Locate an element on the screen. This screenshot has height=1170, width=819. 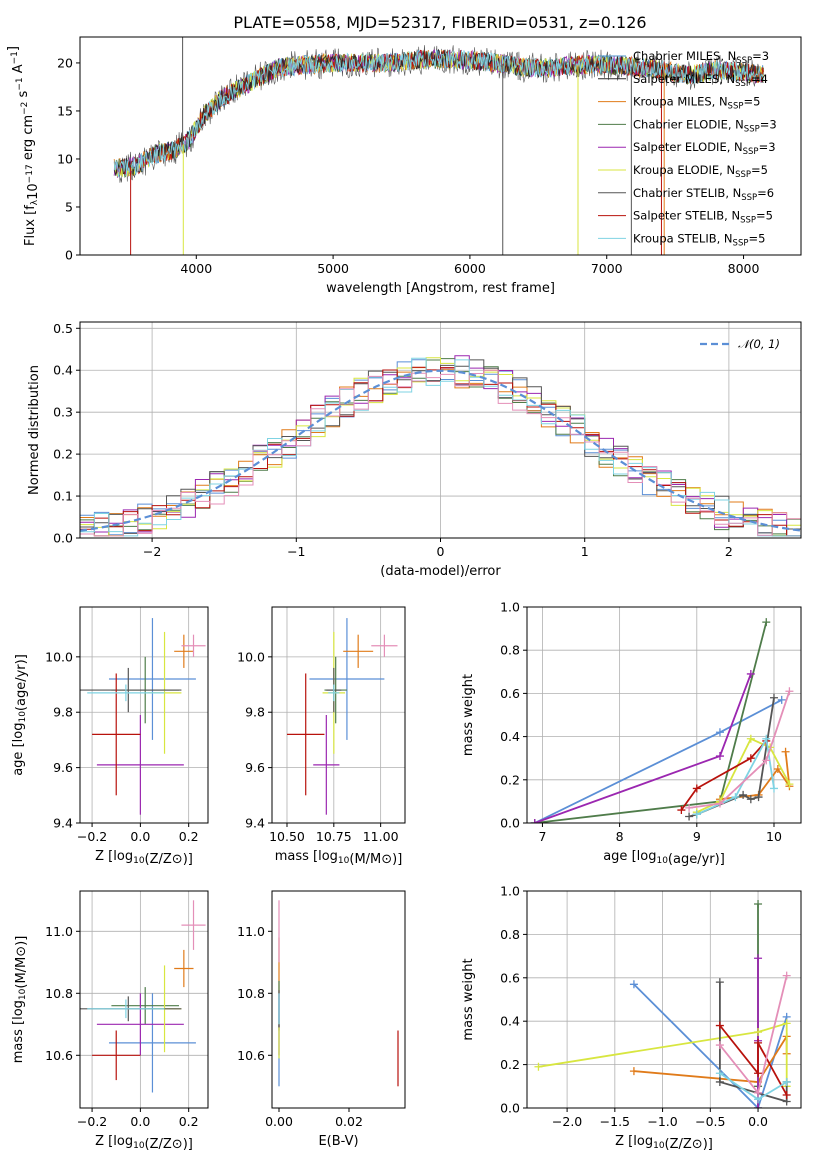
y-tick-label: 5 is located at coordinates (69, 206).